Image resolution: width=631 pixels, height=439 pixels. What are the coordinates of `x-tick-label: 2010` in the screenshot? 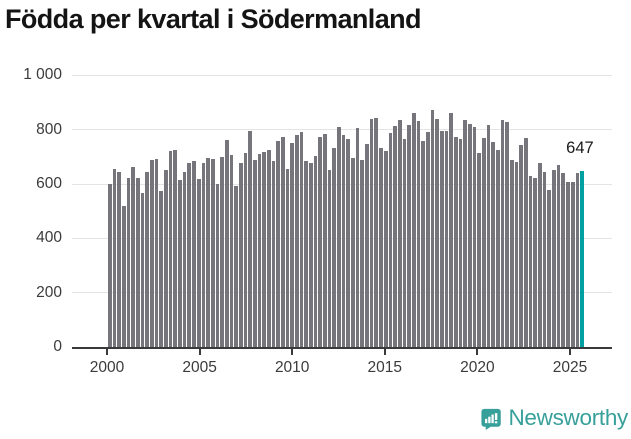 It's located at (292, 367).